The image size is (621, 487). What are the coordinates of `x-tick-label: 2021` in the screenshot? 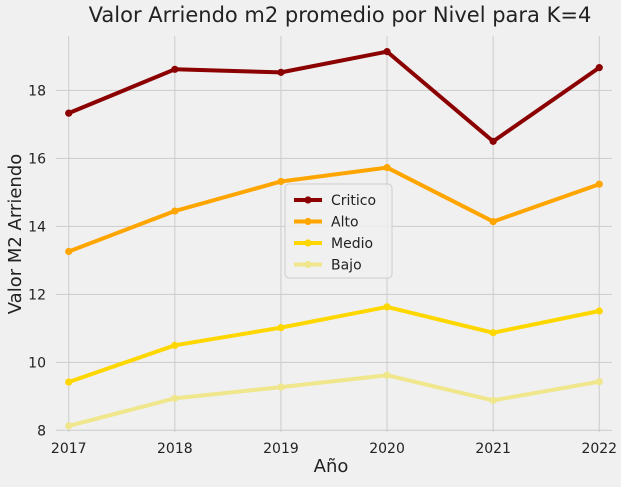 It's located at (493, 449).